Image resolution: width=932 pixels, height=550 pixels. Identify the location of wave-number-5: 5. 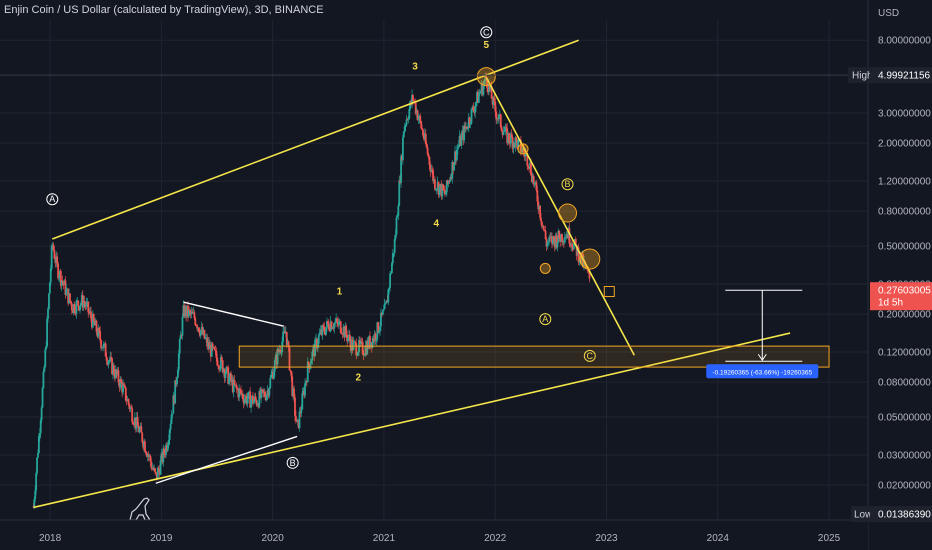
(487, 45).